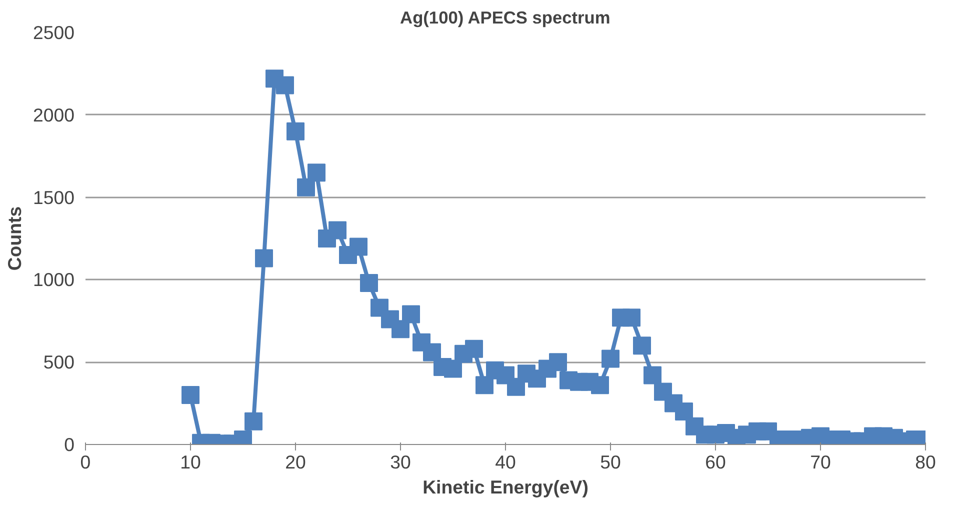  Describe the element at coordinates (14, 238) in the screenshot. I see `y-axis-title: Counts` at that location.